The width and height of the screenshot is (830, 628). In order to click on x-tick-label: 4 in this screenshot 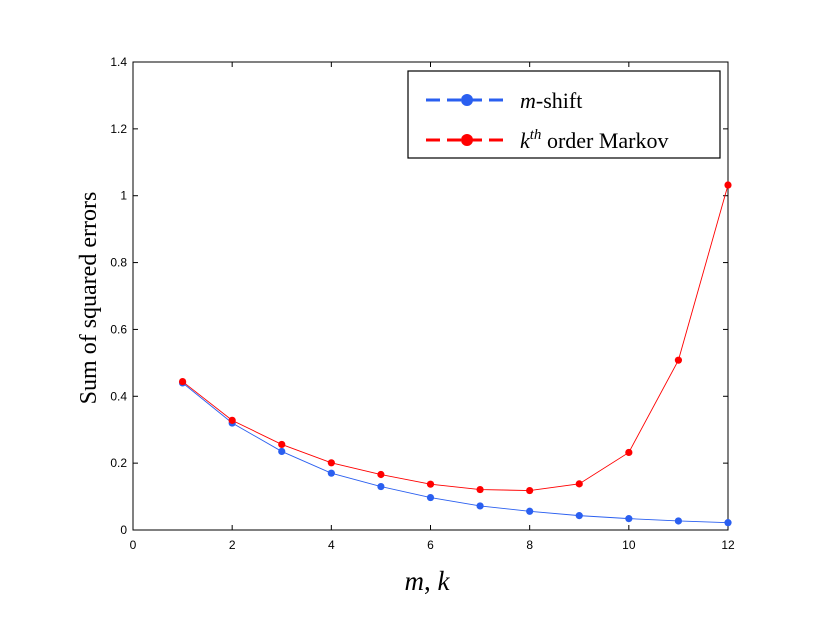, I will do `click(331, 545)`.